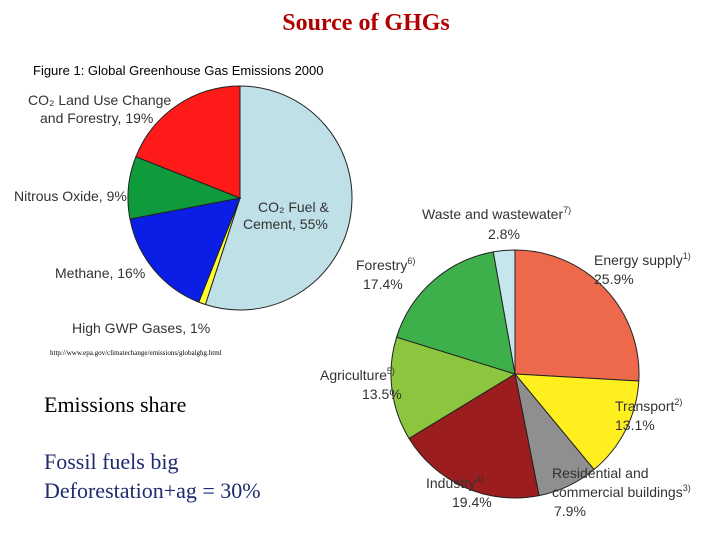  What do you see at coordinates (100, 273) in the screenshot?
I see `label-methane: Methane, 16%` at bounding box center [100, 273].